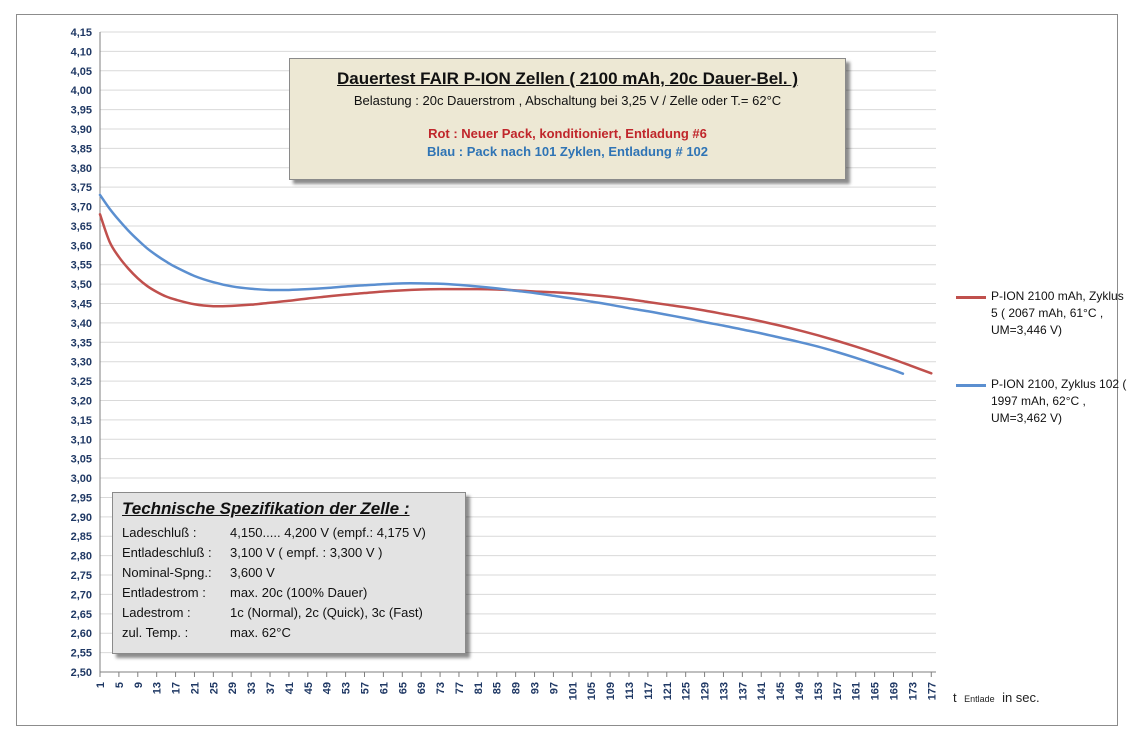  What do you see at coordinates (81, 130) in the screenshot?
I see `y-tick-label: 3,90` at bounding box center [81, 130].